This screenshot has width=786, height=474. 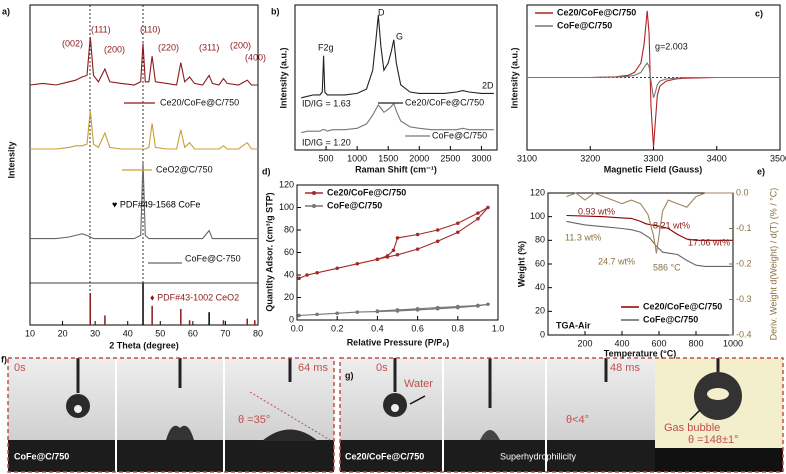 I want to click on x-tick-label: 0.8, so click(x=458, y=328).